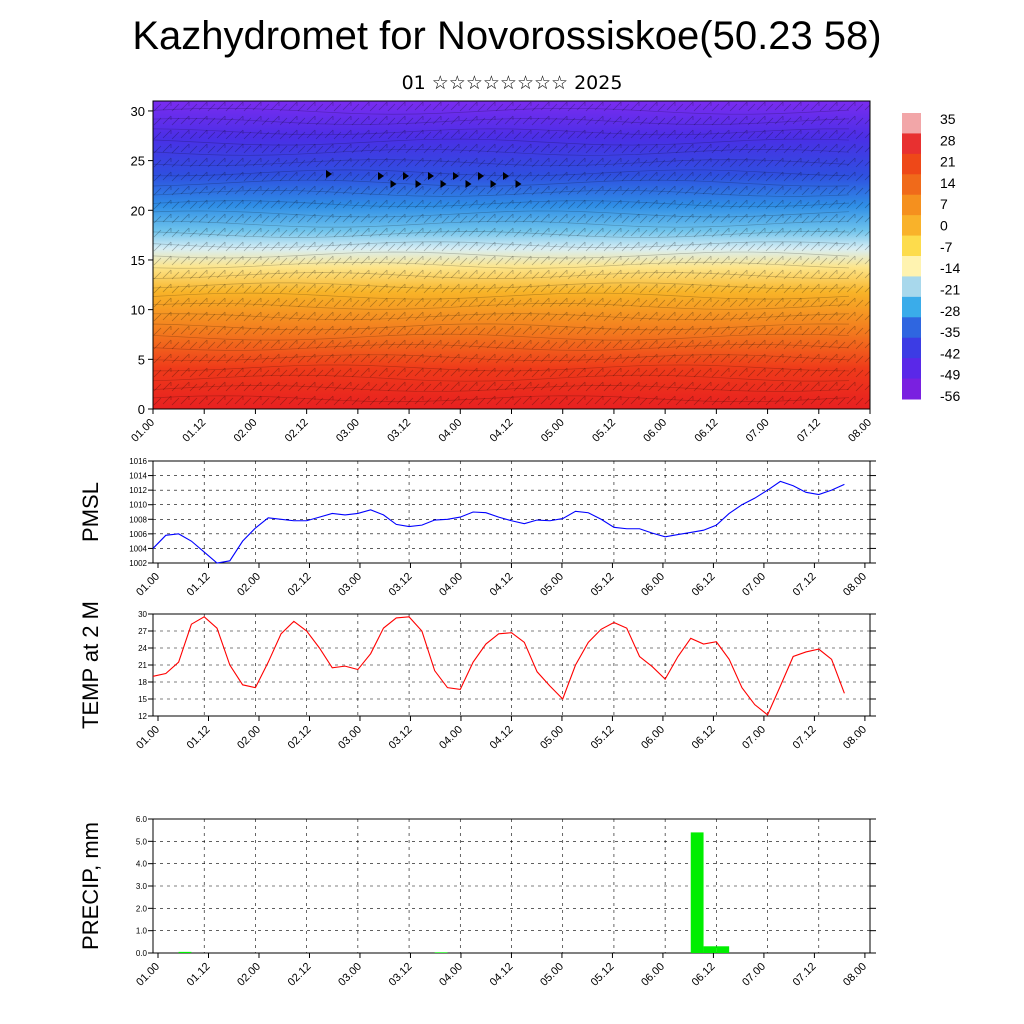 The height and width of the screenshot is (1024, 1024). Describe the element at coordinates (948, 119) in the screenshot. I see `colorbar-label: 35` at that location.